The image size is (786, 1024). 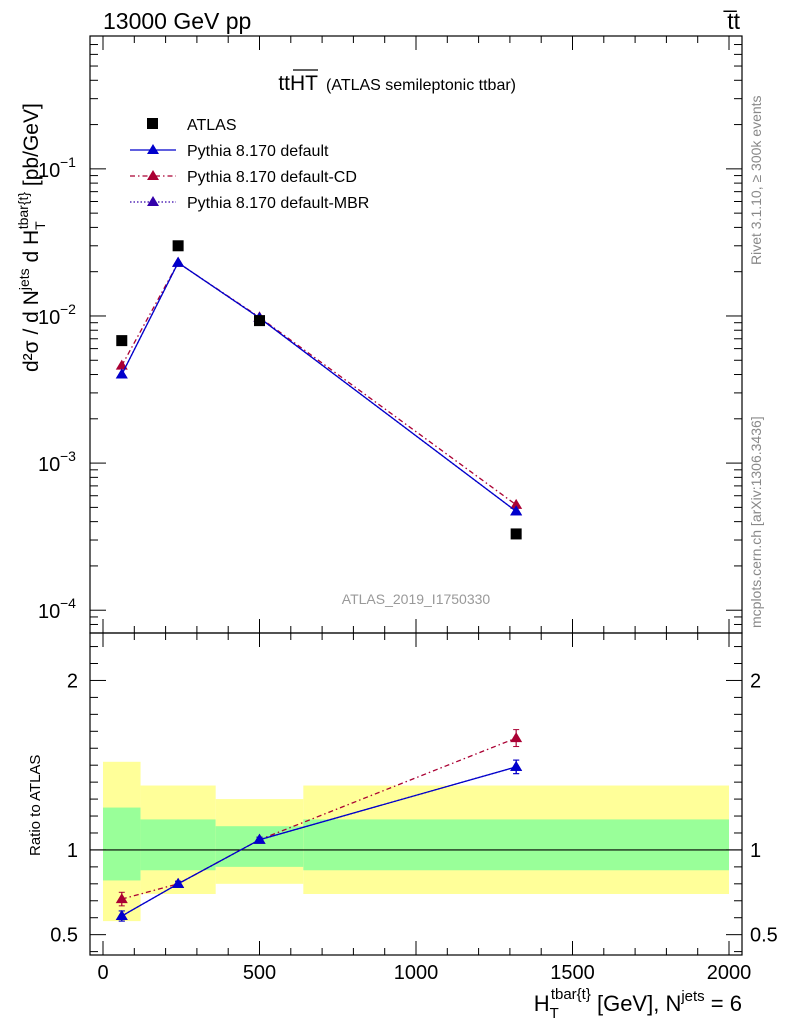 I want to click on legend-label-default: Pythia 8.170 default, so click(x=258, y=151).